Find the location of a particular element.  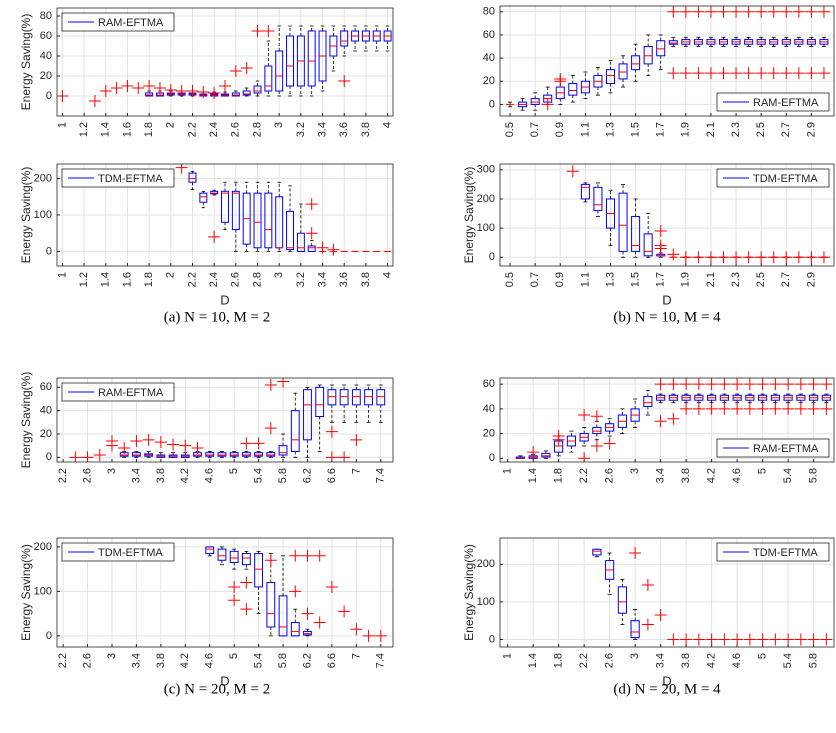

x-tick-label: 0.9 is located at coordinates (560, 129).